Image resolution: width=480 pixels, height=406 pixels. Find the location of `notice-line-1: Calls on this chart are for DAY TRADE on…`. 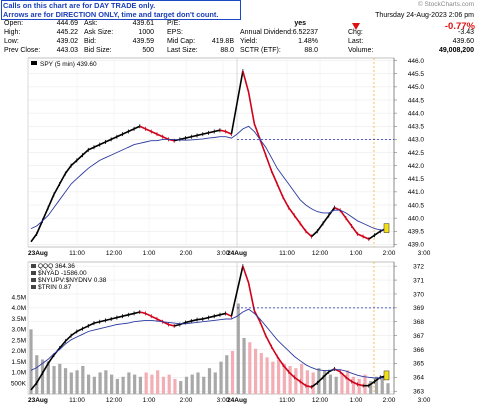

notice-line-1: Calls on this chart are for DAY TRADE on… is located at coordinates (79, 5).